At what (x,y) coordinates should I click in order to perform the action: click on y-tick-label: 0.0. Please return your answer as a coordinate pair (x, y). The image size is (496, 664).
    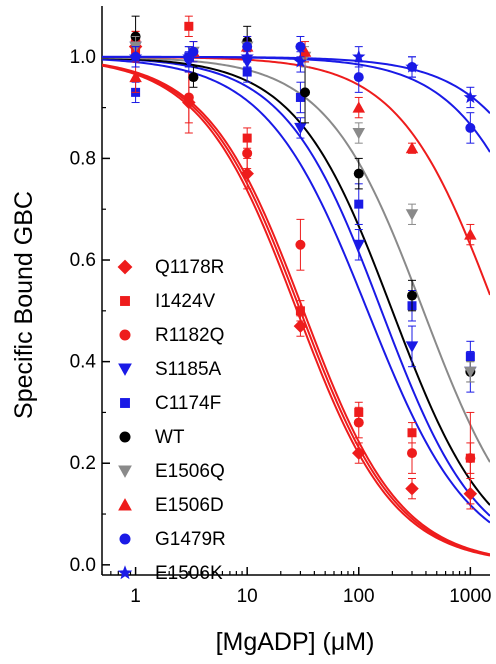
    Looking at the image, I should click on (83, 565).